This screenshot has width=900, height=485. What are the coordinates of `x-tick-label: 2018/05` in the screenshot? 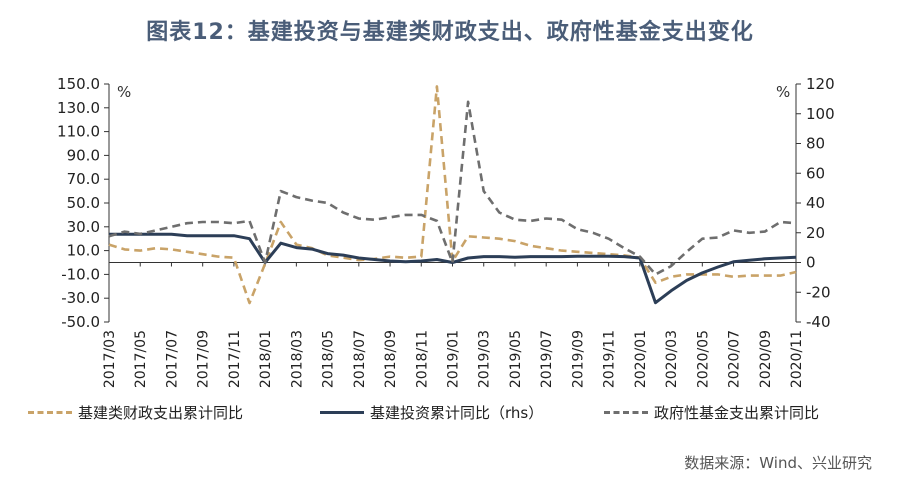 It's located at (329, 359).